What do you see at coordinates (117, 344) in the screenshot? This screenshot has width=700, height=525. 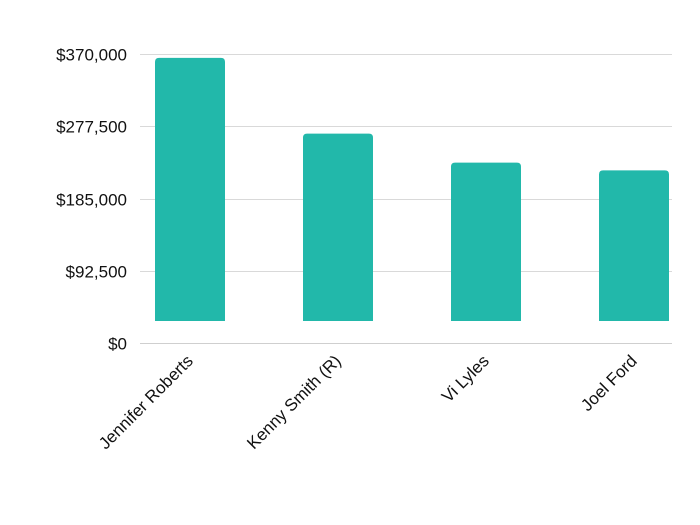 I see `y-tick-label: $0` at bounding box center [117, 344].